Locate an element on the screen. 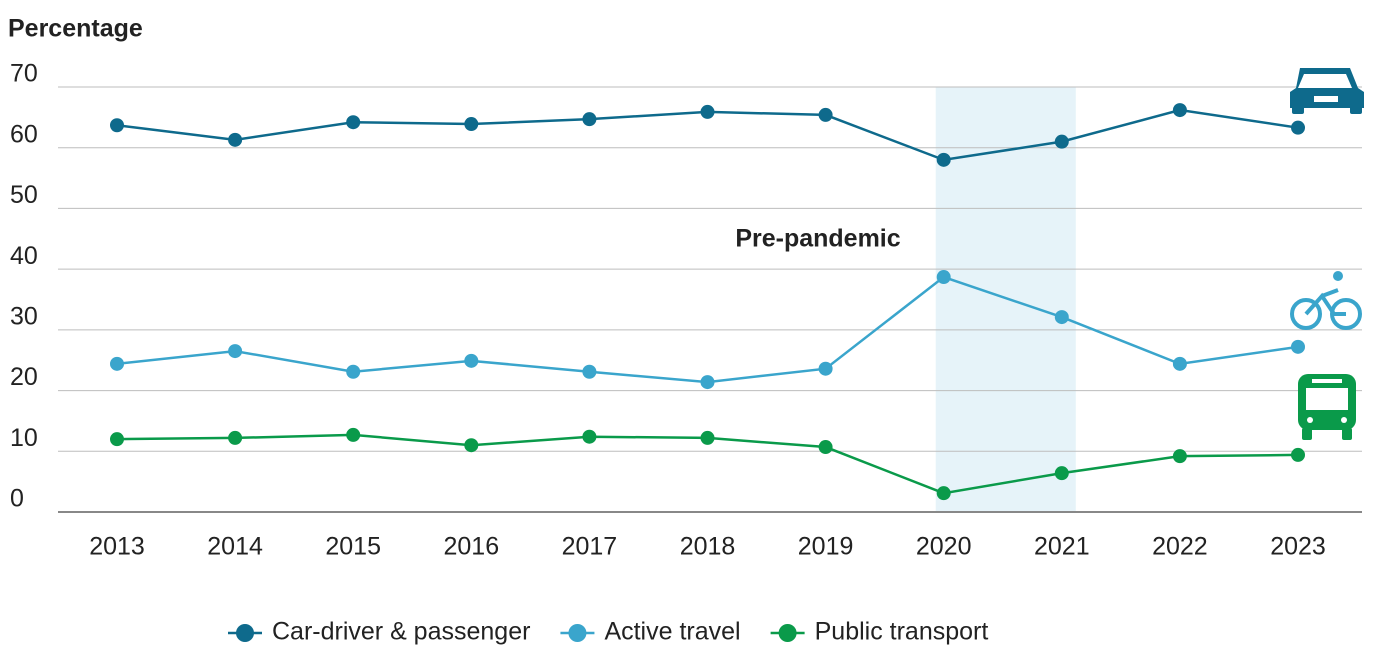  bus-icon is located at coordinates (1327, 407).